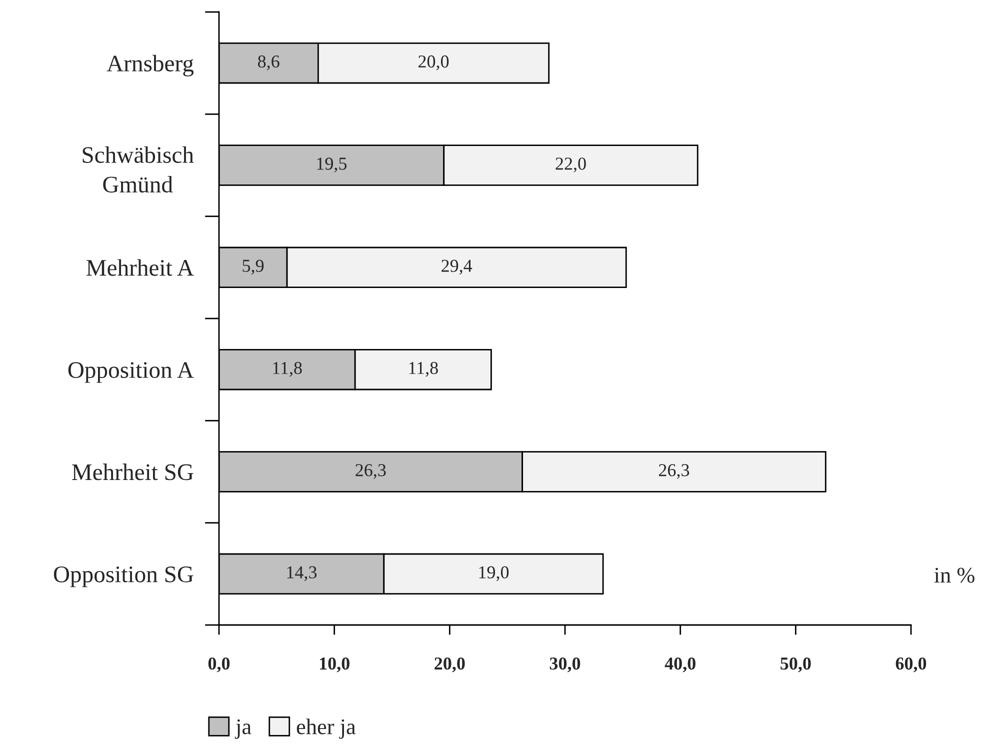 Image resolution: width=991 pixels, height=744 pixels. I want to click on y-tick-label: Mehrheit SG, so click(133, 472).